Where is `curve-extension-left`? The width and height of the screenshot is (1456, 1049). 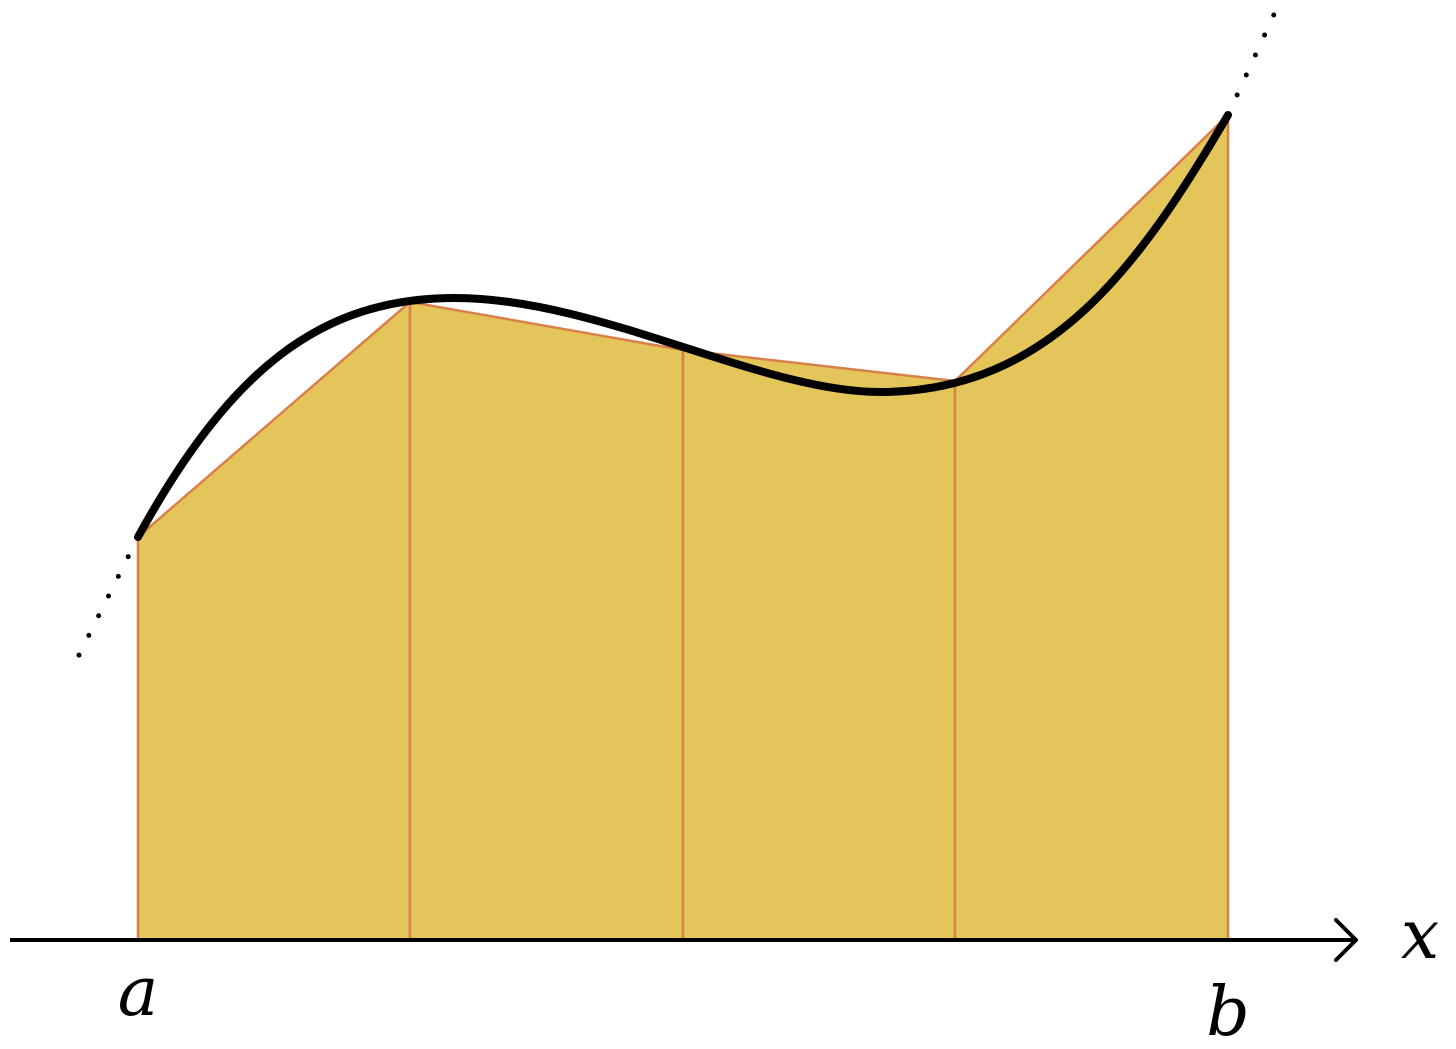
curve-extension-left is located at coordinates (105, 602).